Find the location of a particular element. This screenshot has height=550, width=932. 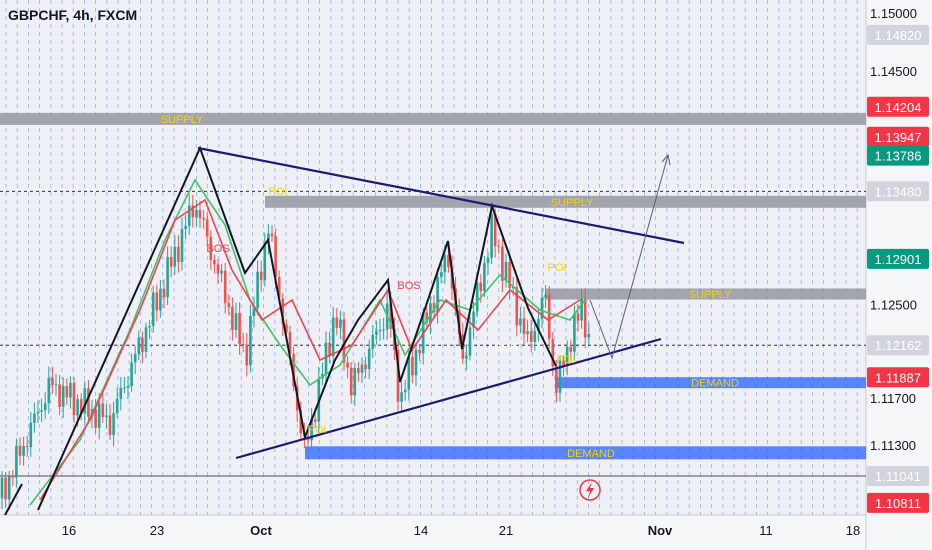

poi-annotation: POI is located at coordinates (557, 268).